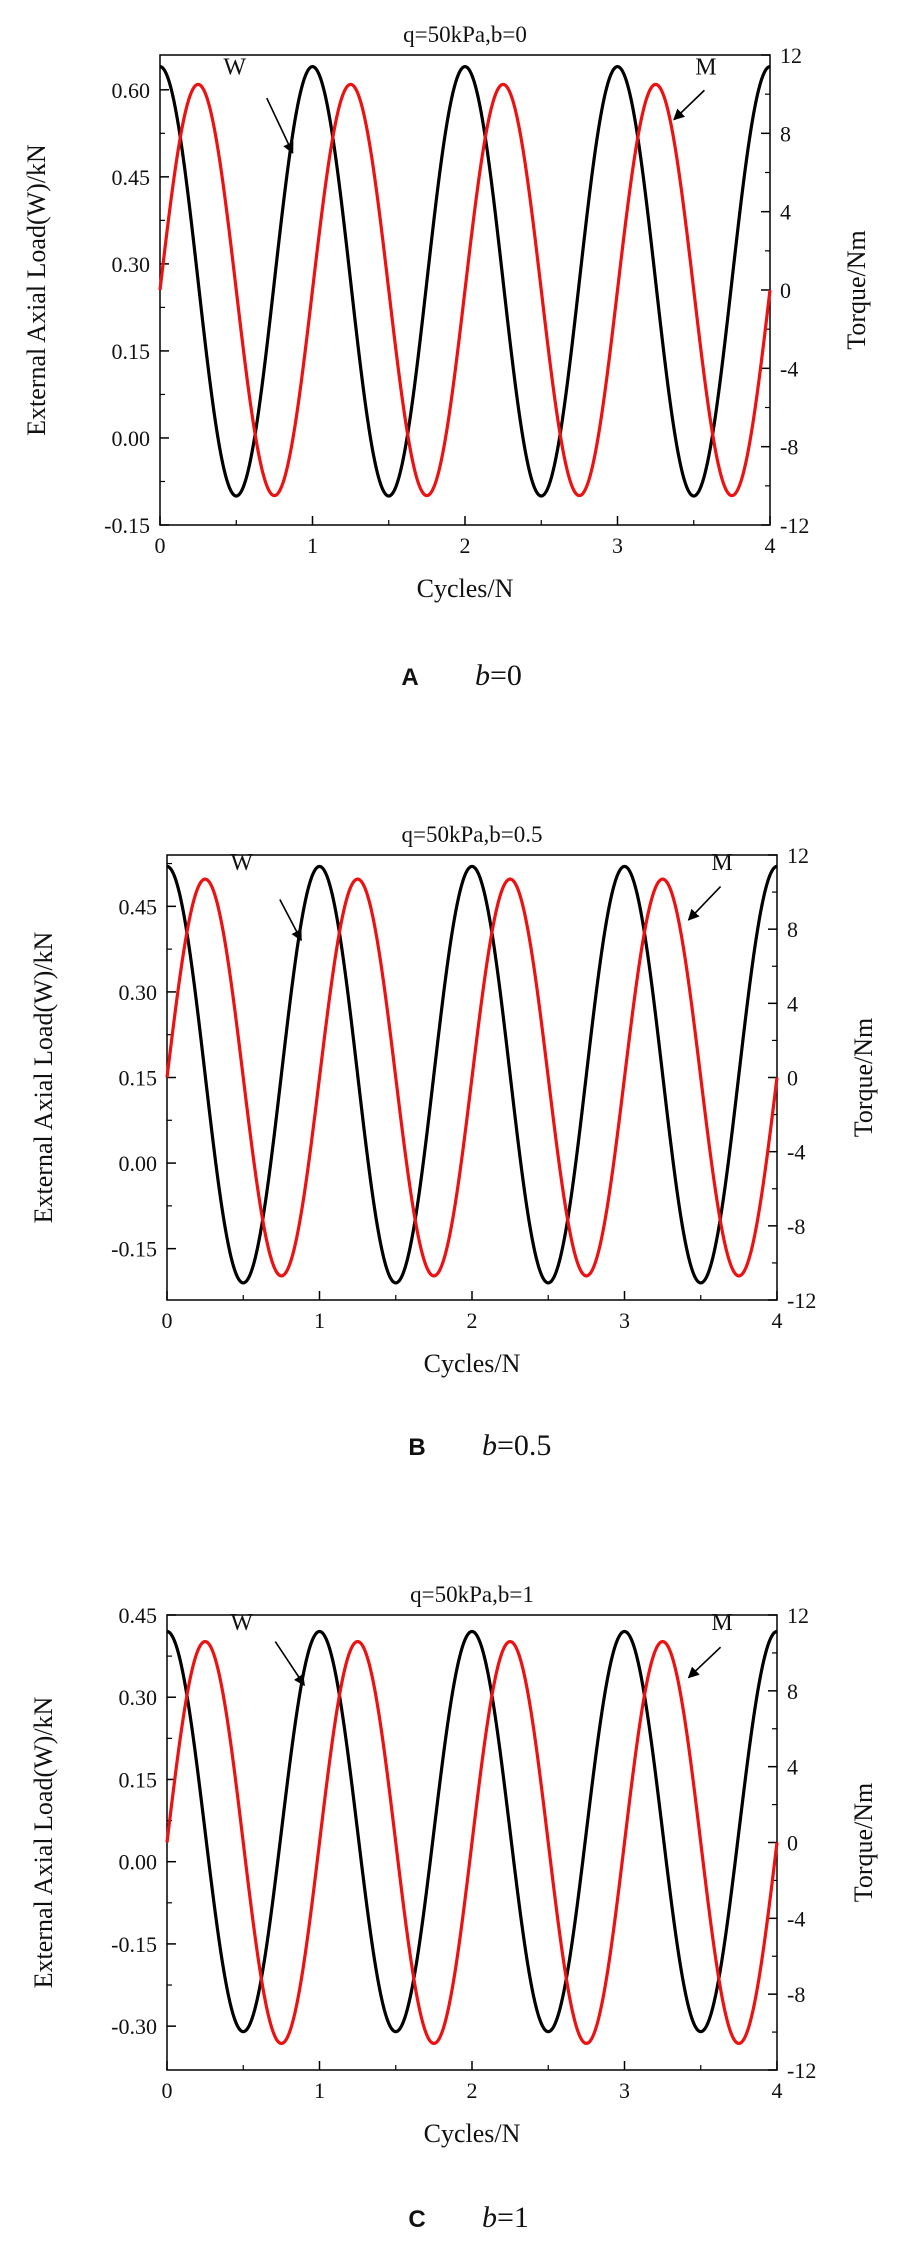  What do you see at coordinates (134, 2026) in the screenshot?
I see `y-tick-label: -0.30` at bounding box center [134, 2026].